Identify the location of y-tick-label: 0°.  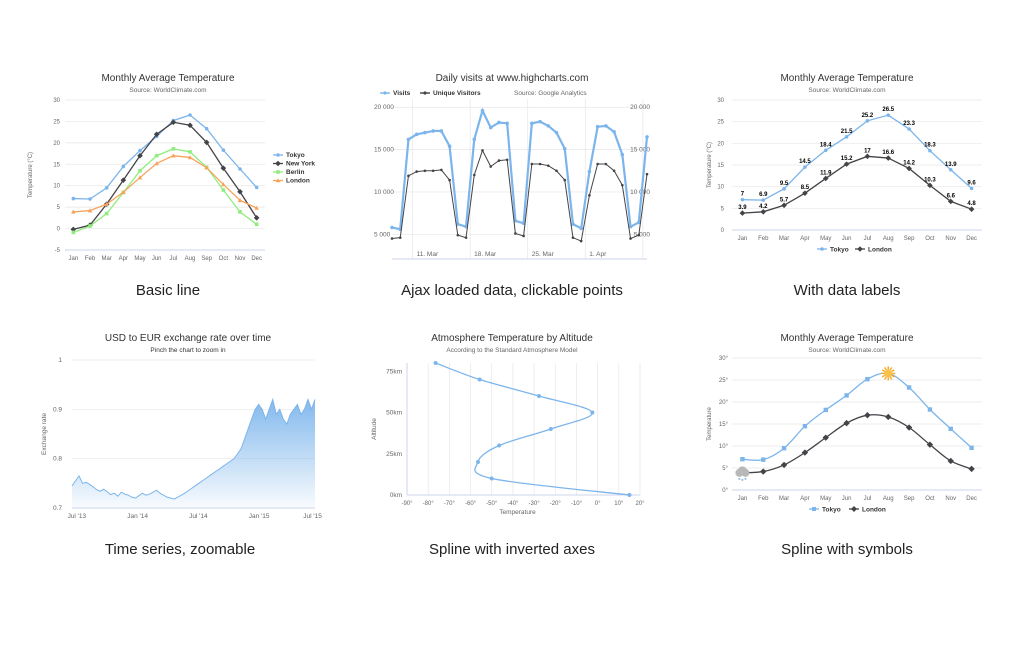
(725, 491).